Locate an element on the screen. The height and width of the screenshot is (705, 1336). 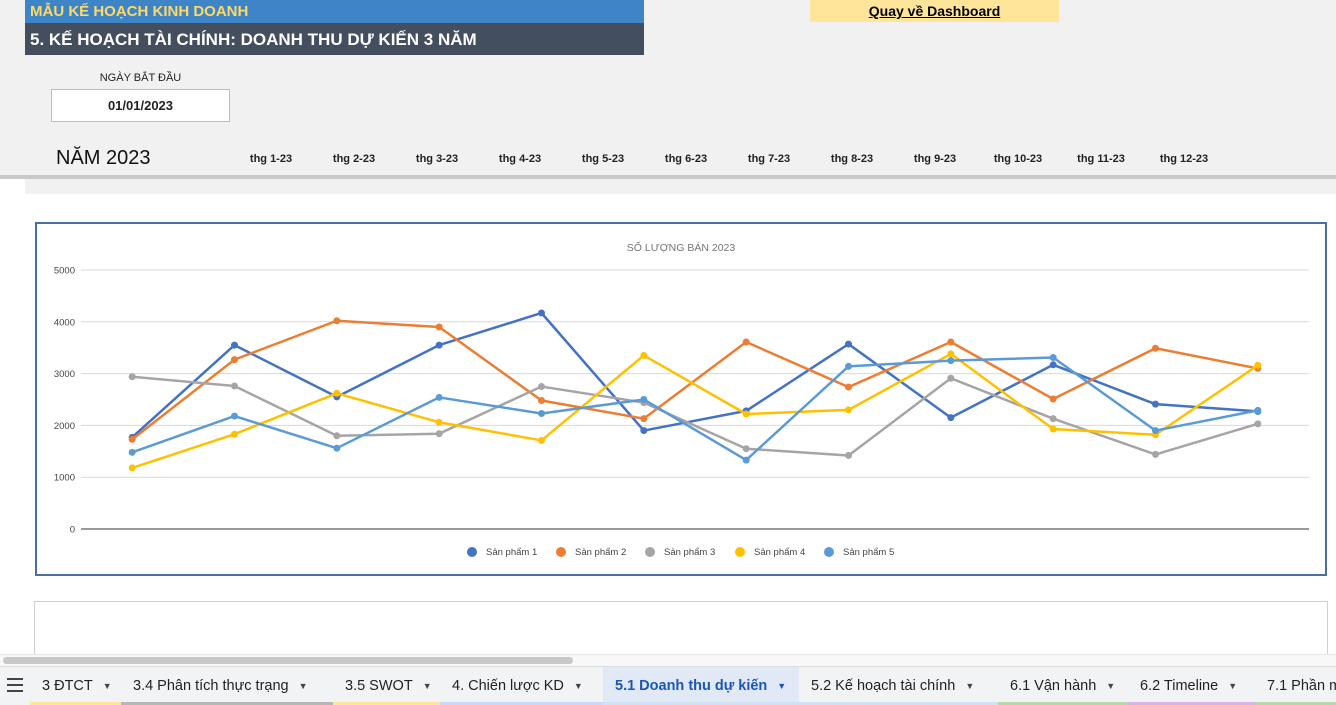
divider is located at coordinates (668, 177).